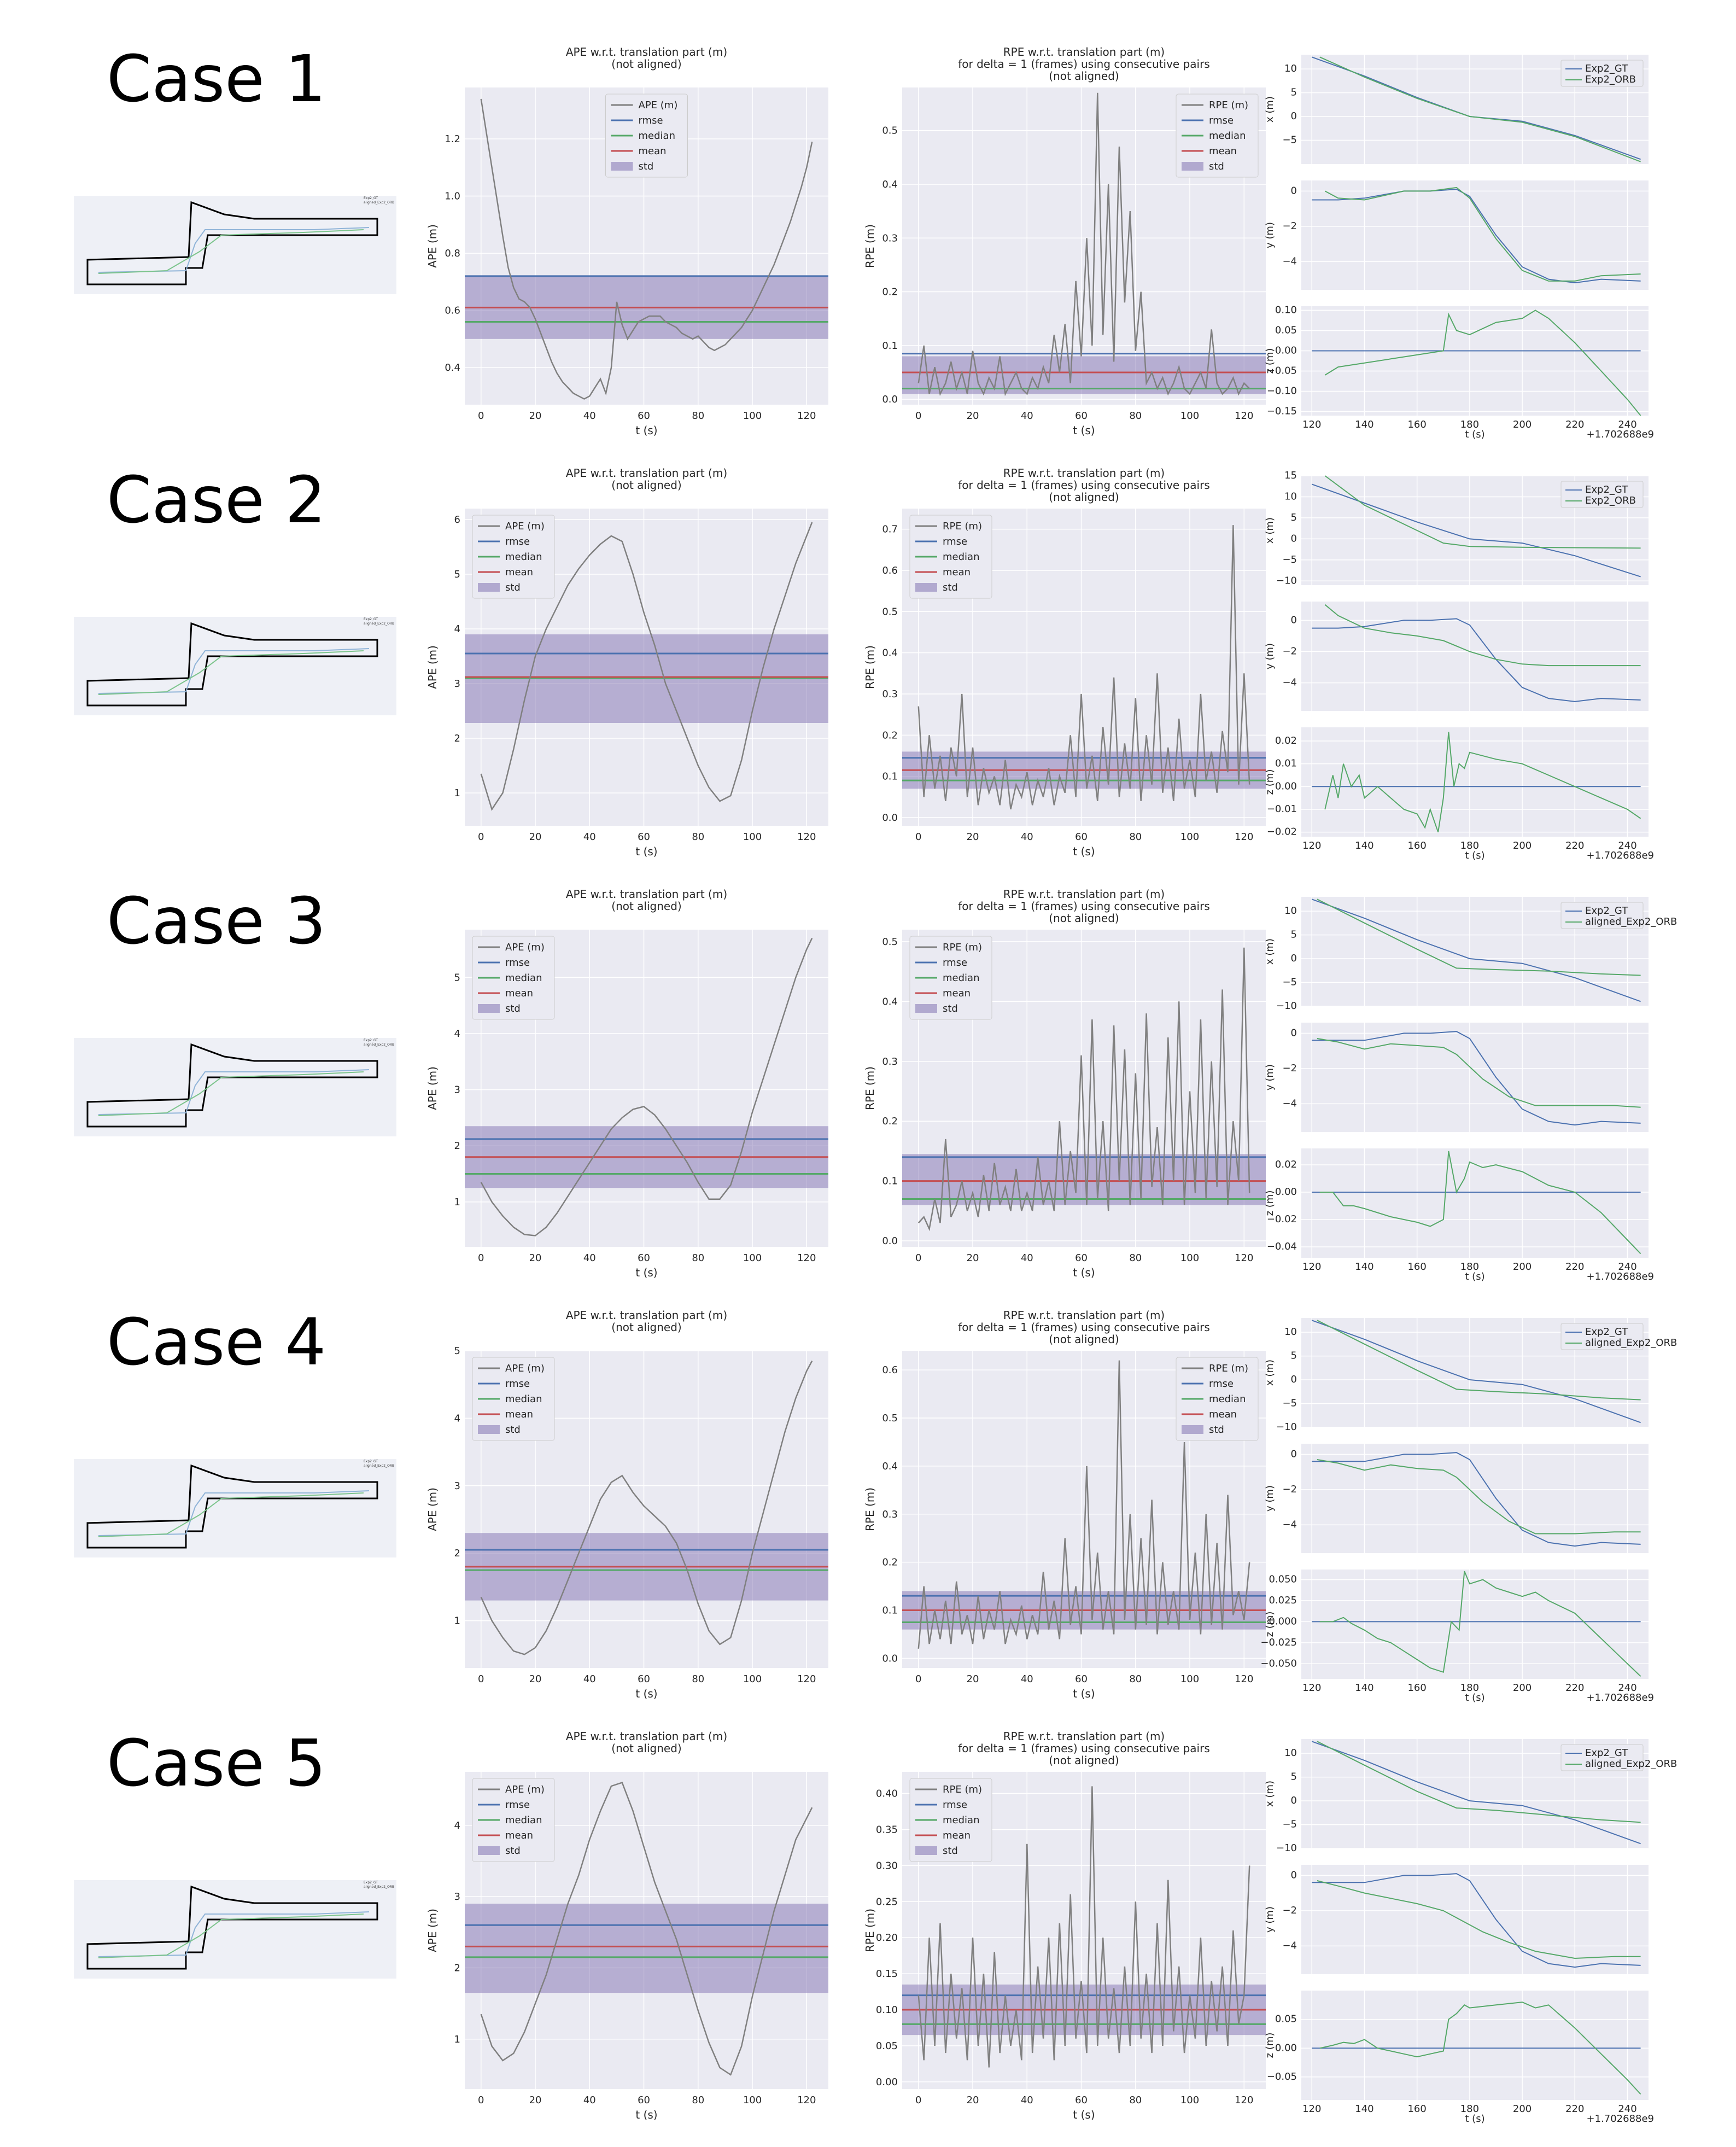 This screenshot has height=2147, width=1736. What do you see at coordinates (890, 399) in the screenshot?
I see `y-tick-label: 0.0` at bounding box center [890, 399].